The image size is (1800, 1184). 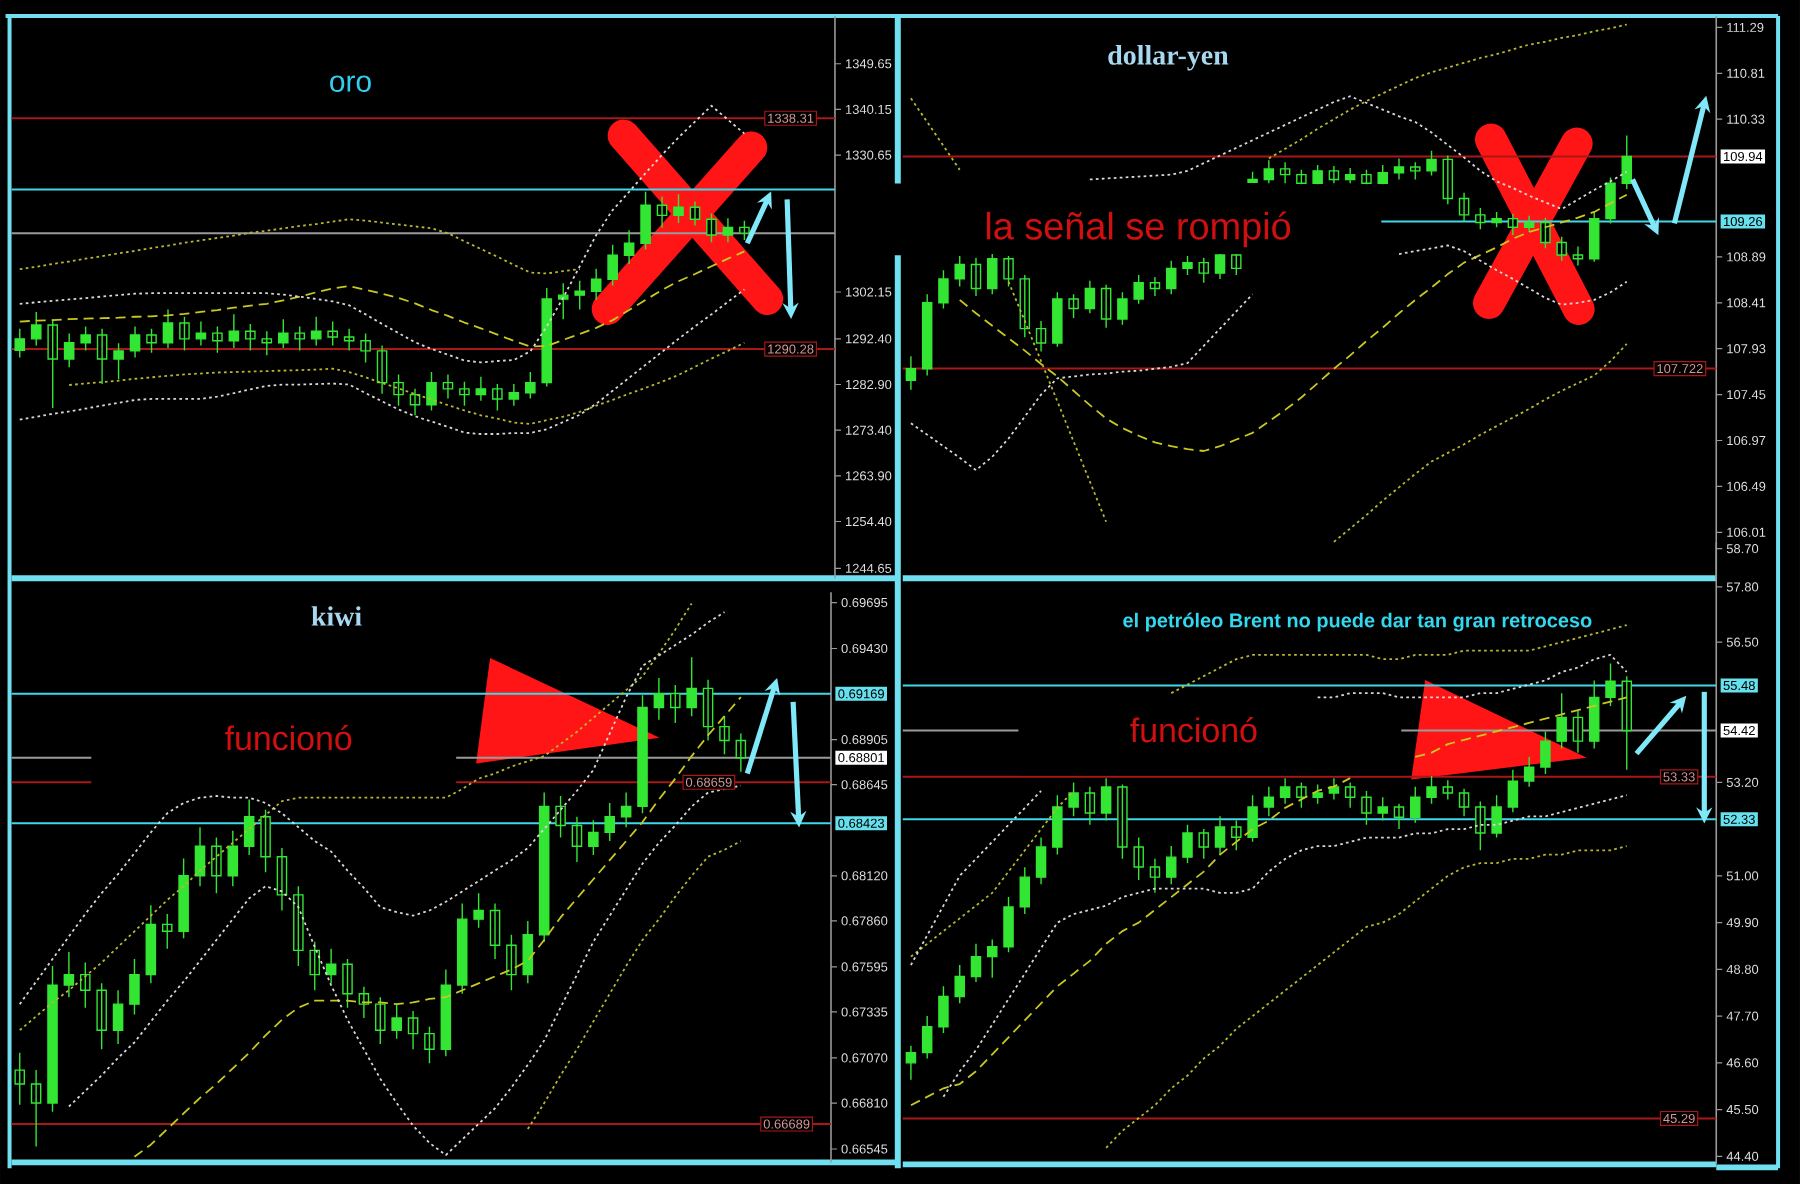 I want to click on text: el petróleo Brent no puede dar tan gran retroceso, so click(x=1357, y=622).